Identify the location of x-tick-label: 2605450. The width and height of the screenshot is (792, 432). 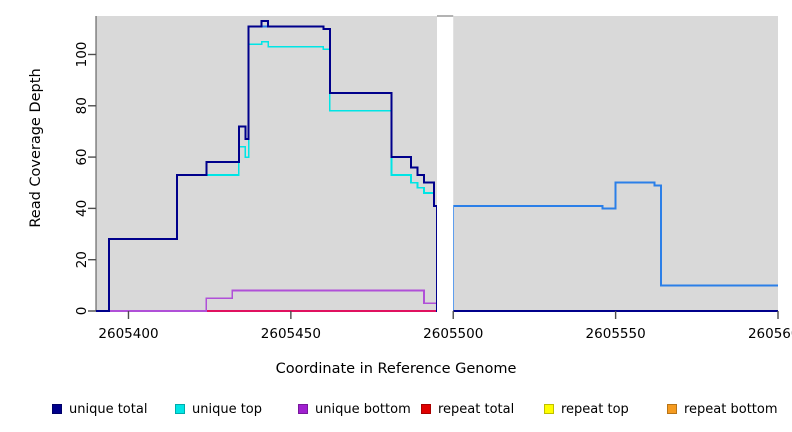
(291, 334).